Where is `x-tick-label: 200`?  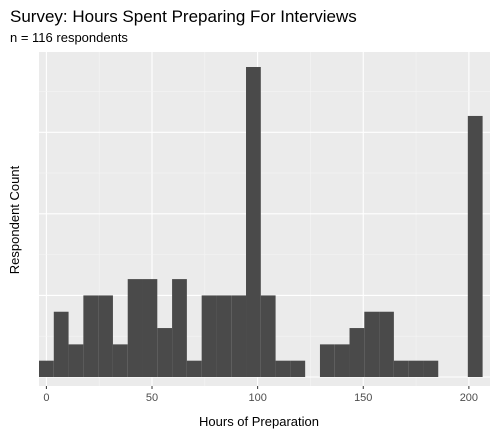
x-tick-label: 200 is located at coordinates (469, 398).